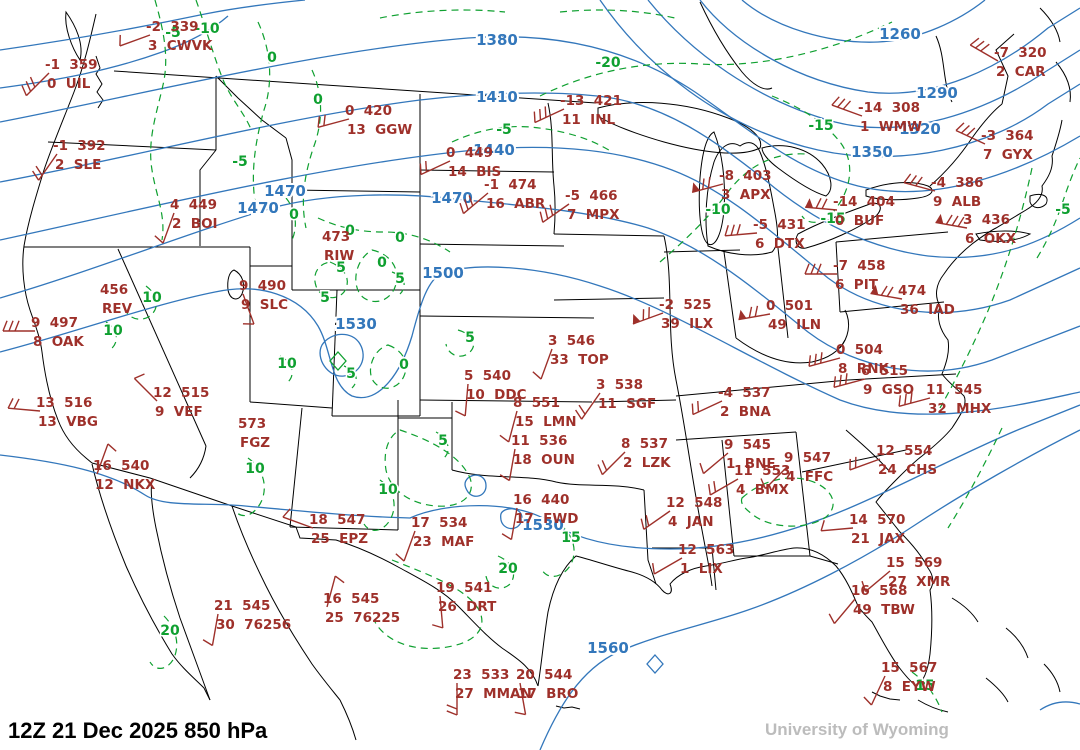 The height and width of the screenshot is (750, 1080). Describe the element at coordinates (125, 485) in the screenshot. I see `station-dewpoint-id: 12 NKX` at that location.